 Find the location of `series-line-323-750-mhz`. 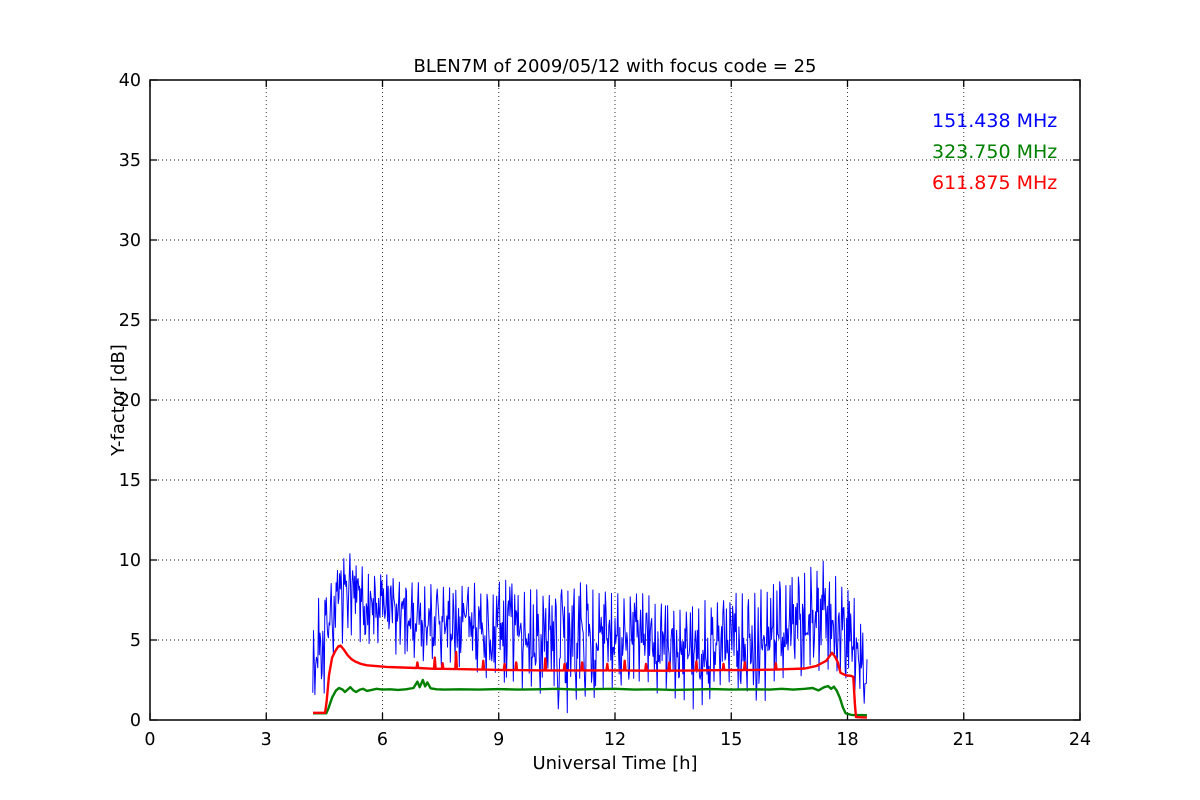

series-line-323-750-mhz is located at coordinates (590, 697).